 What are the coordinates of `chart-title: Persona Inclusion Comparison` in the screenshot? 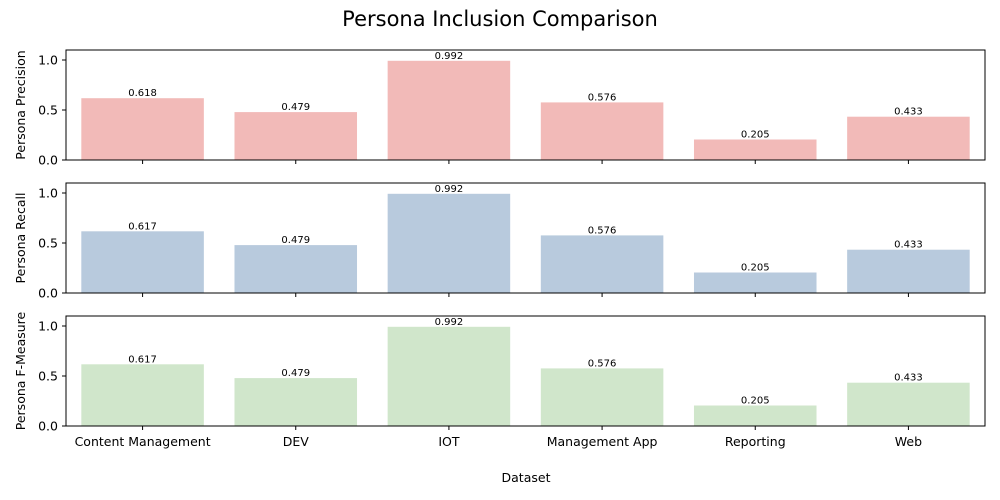 It's located at (500, 19).